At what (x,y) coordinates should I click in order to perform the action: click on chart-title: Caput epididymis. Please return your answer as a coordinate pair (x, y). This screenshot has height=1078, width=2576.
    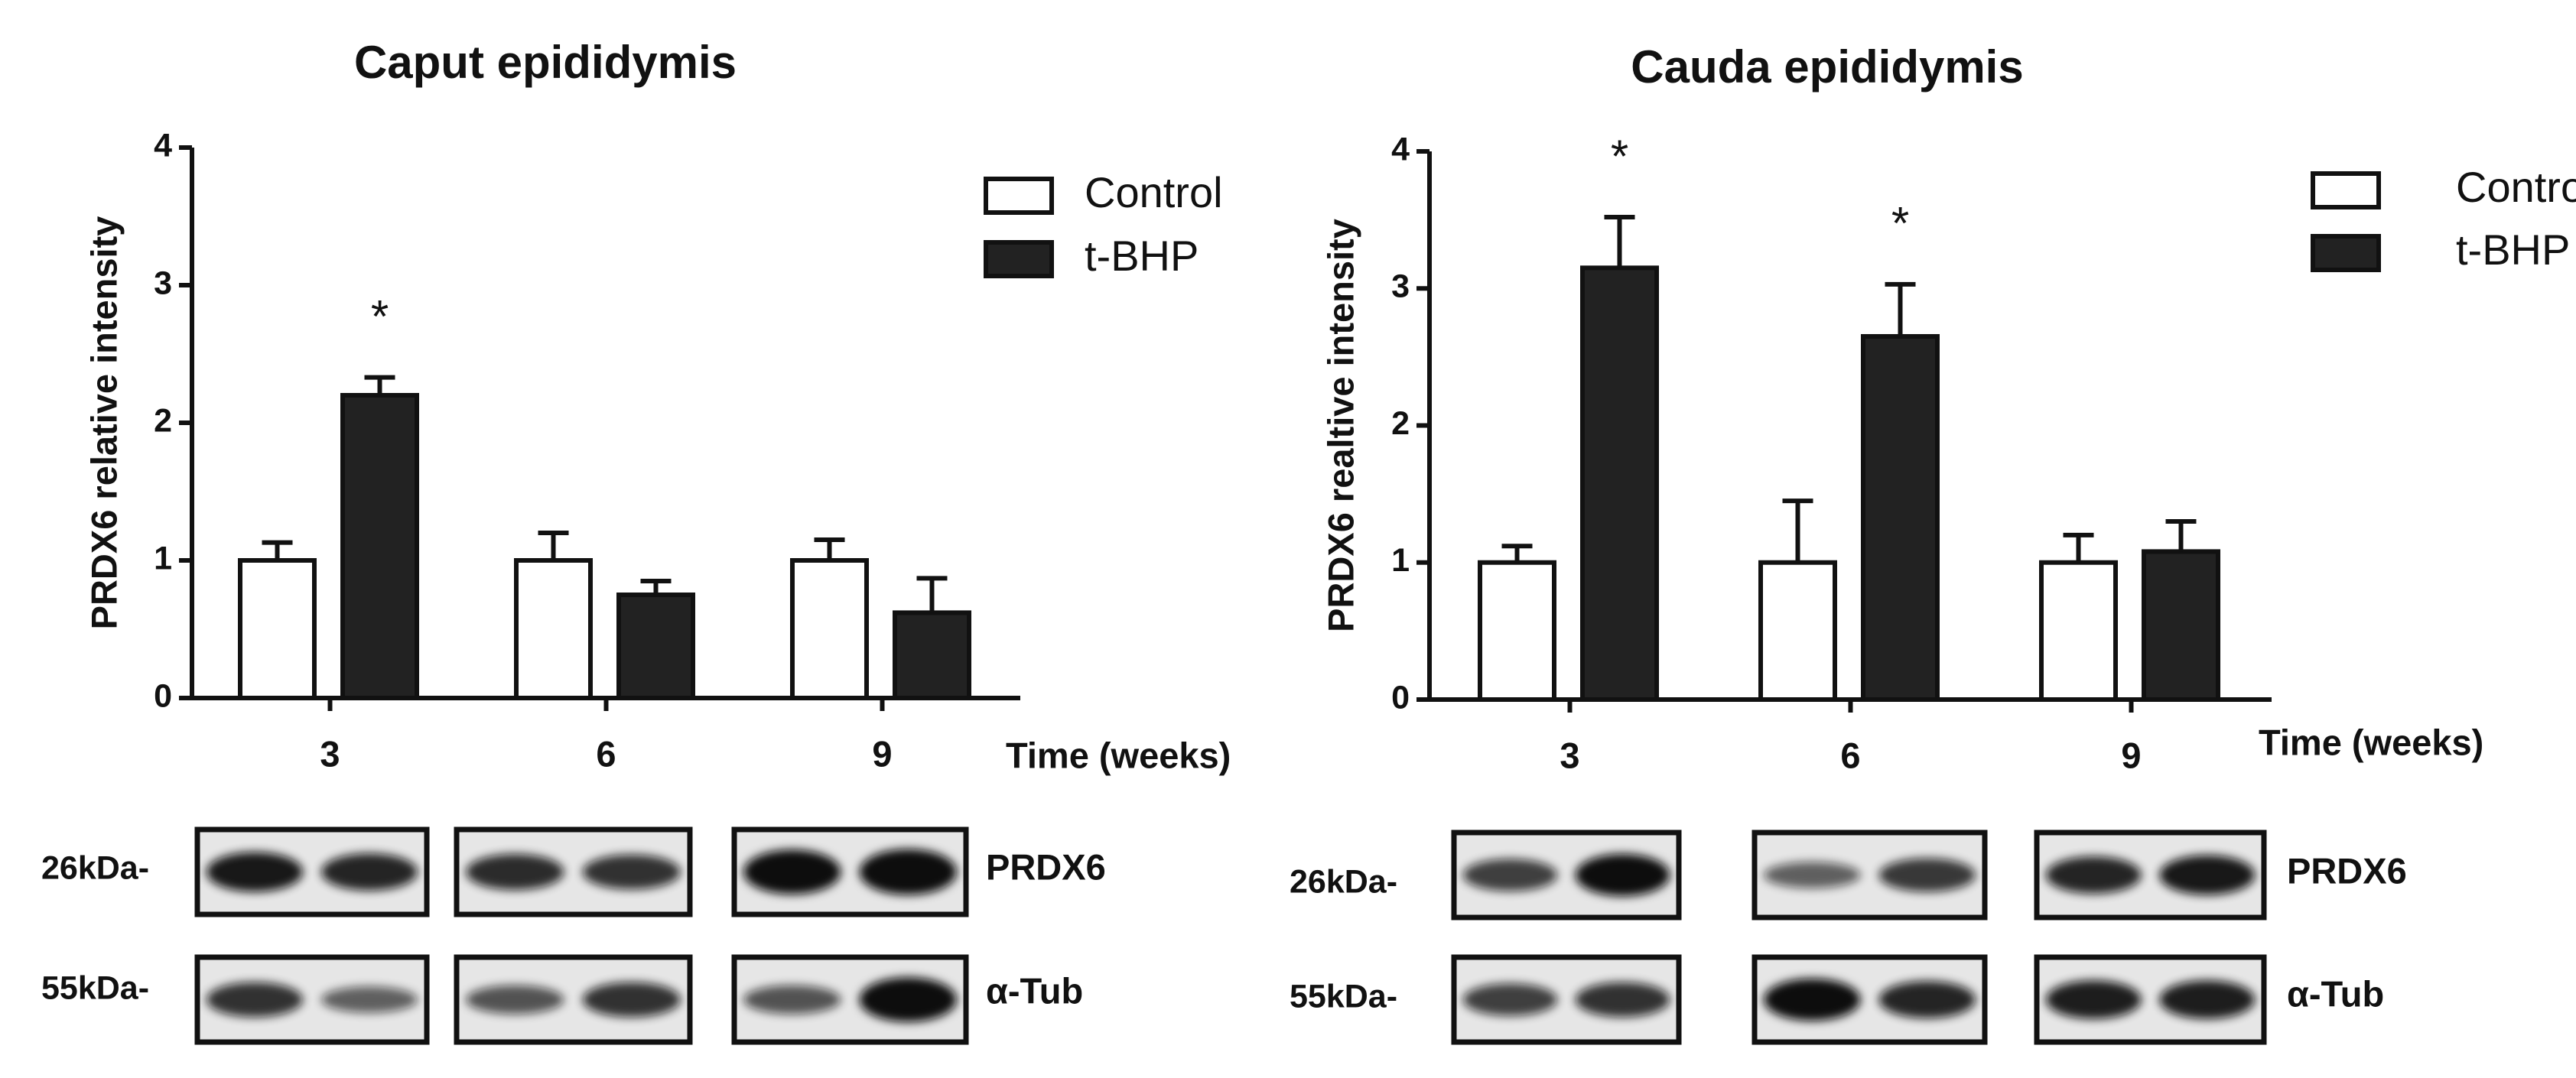
    Looking at the image, I should click on (545, 63).